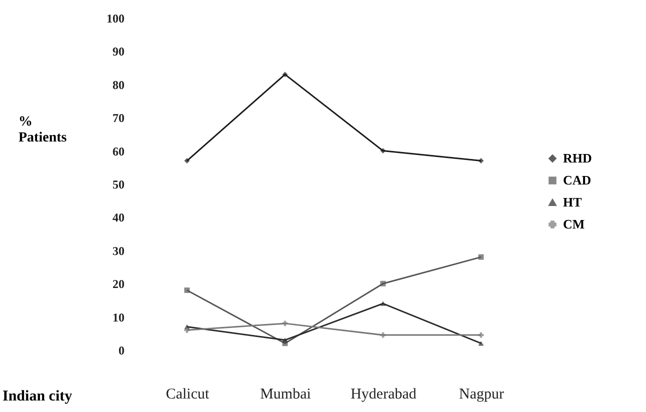  I want to click on y-tick-label: 90, so click(118, 51).